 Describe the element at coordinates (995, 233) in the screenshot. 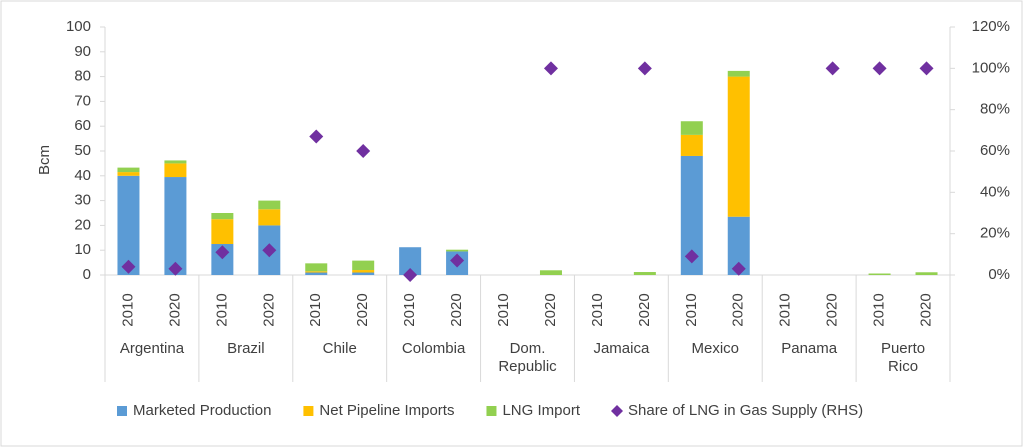

I see `y2-tick-label: 20%` at that location.